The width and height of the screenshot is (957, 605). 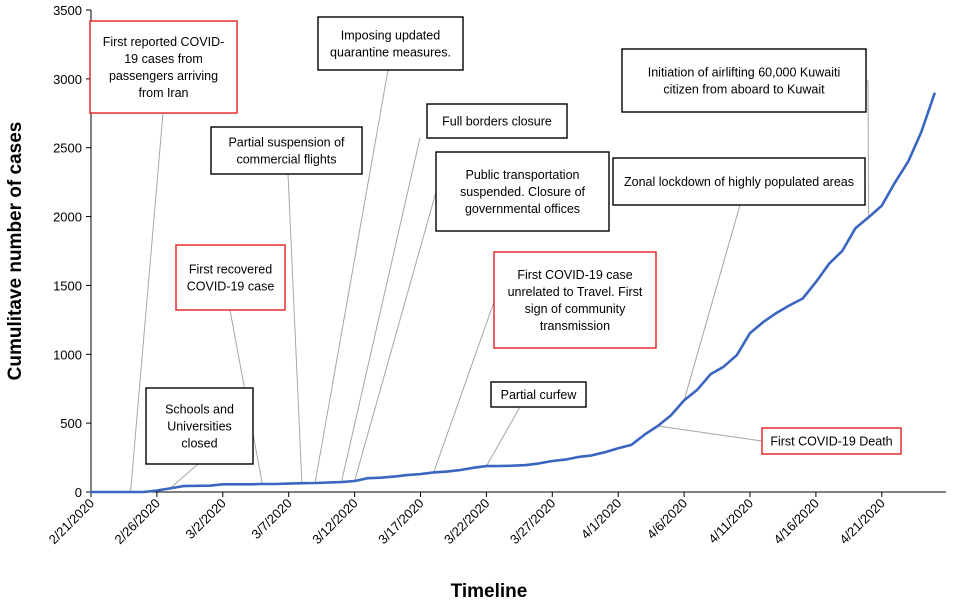 What do you see at coordinates (199, 410) in the screenshot?
I see `annotation-text: Schools and` at bounding box center [199, 410].